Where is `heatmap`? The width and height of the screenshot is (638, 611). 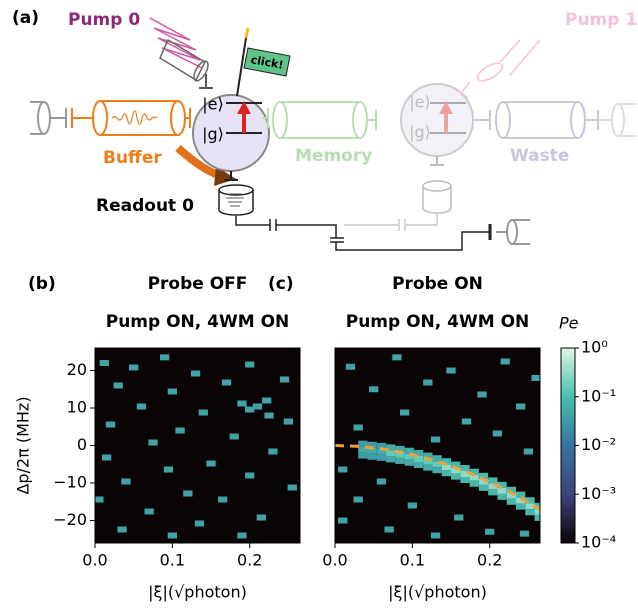 heatmap is located at coordinates (437, 446).